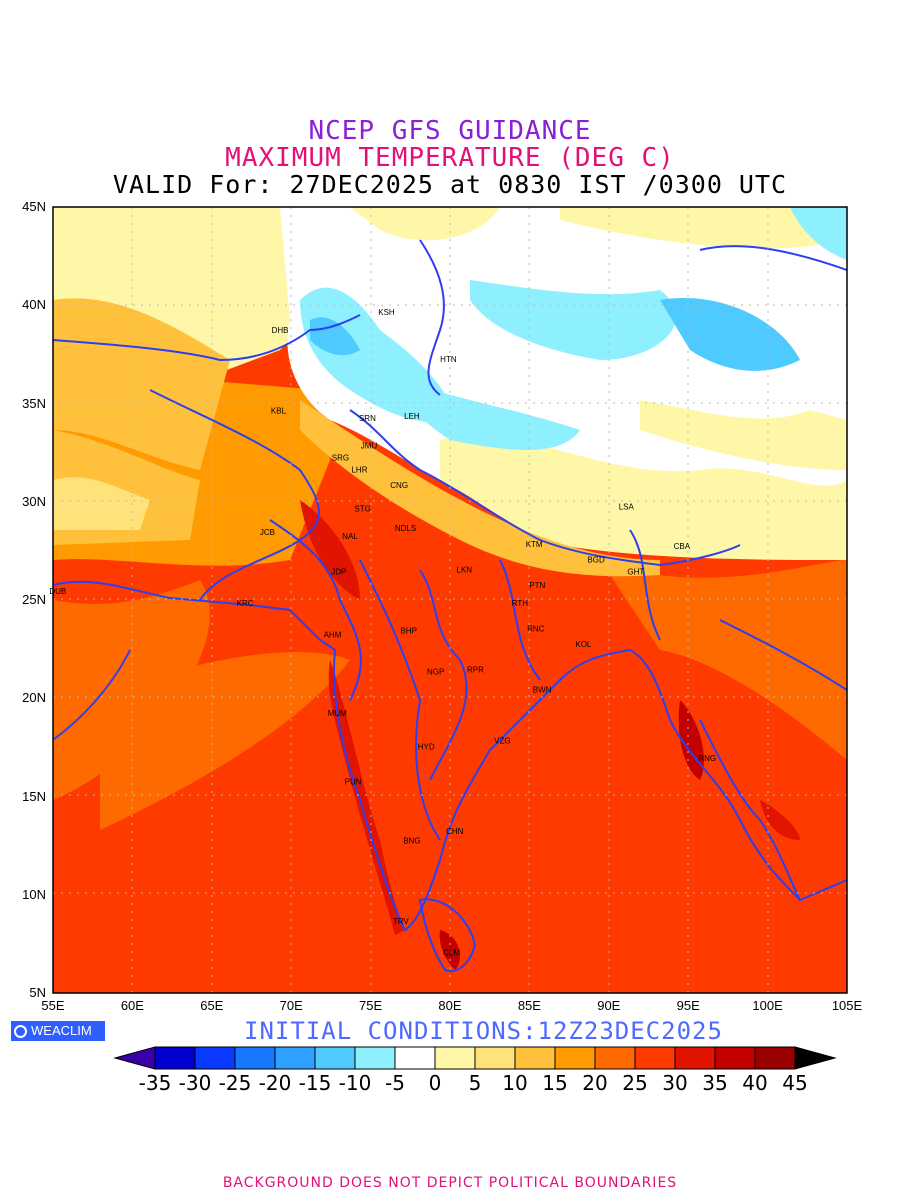 Image resolution: width=900 pixels, height=1200 pixels. What do you see at coordinates (450, 158) in the screenshot?
I see `title-line-2: MAXIMUM TEMPERATURE (DEG C)` at bounding box center [450, 158].